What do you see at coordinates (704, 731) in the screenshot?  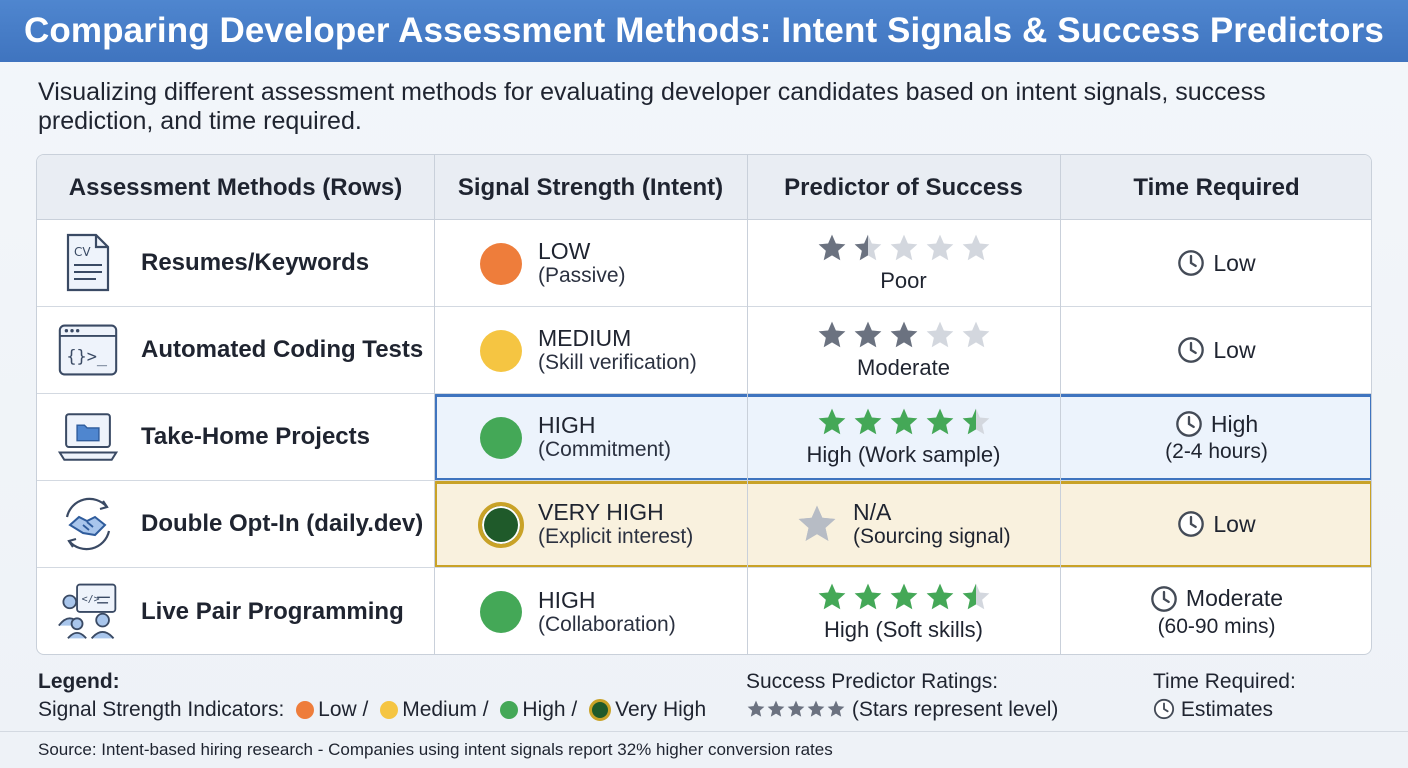 I see `footer-divider` at bounding box center [704, 731].